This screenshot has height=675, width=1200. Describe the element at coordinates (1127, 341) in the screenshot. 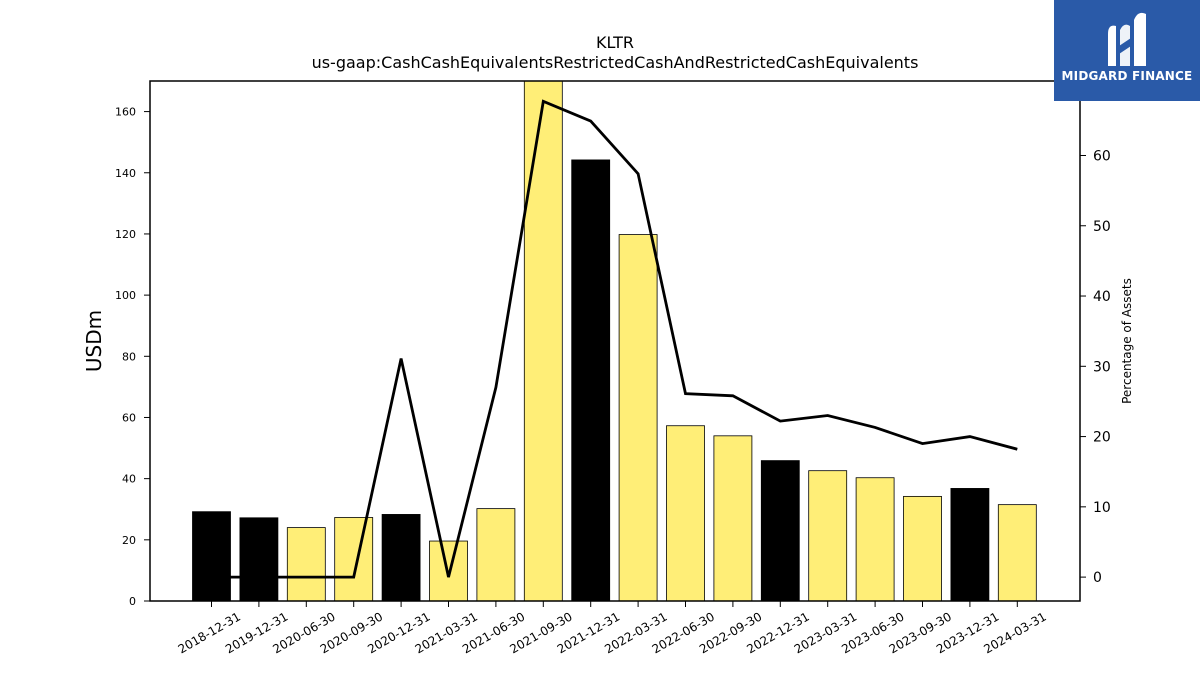

I see `y2-axis-label: Percentage of Assets` at that location.